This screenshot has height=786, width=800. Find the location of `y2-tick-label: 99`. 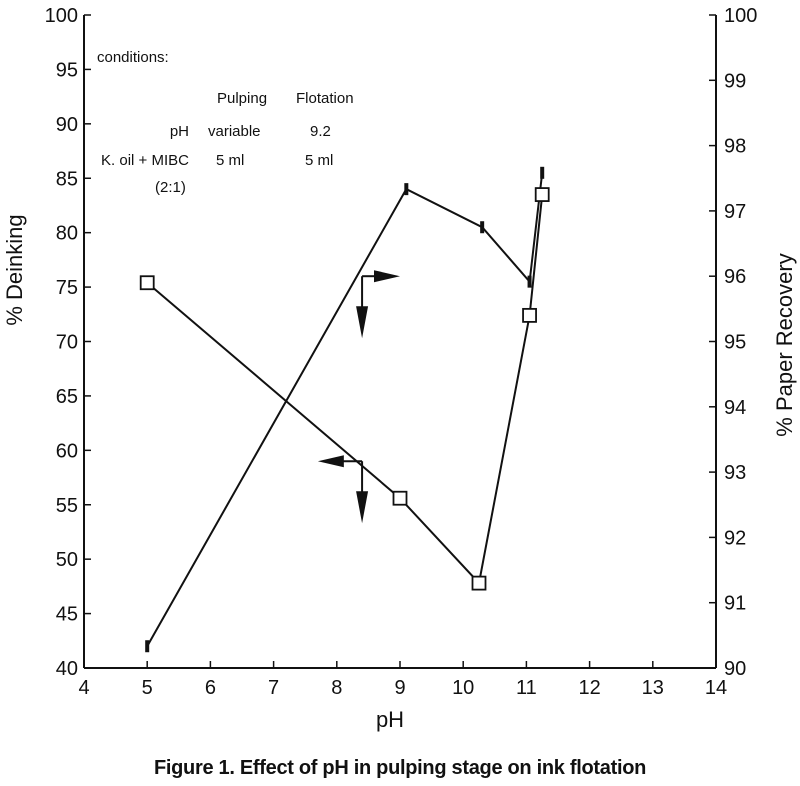

y2-tick-label: 99 is located at coordinates (735, 81).